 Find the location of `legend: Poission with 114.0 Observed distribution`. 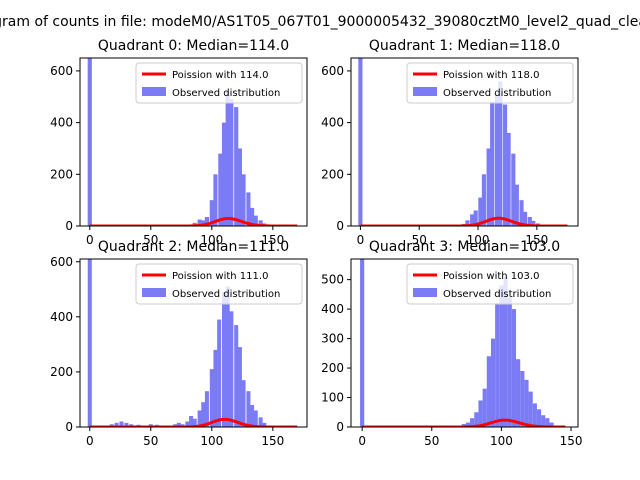

legend: Poission with 114.0 Observed distribution is located at coordinates (219, 83).